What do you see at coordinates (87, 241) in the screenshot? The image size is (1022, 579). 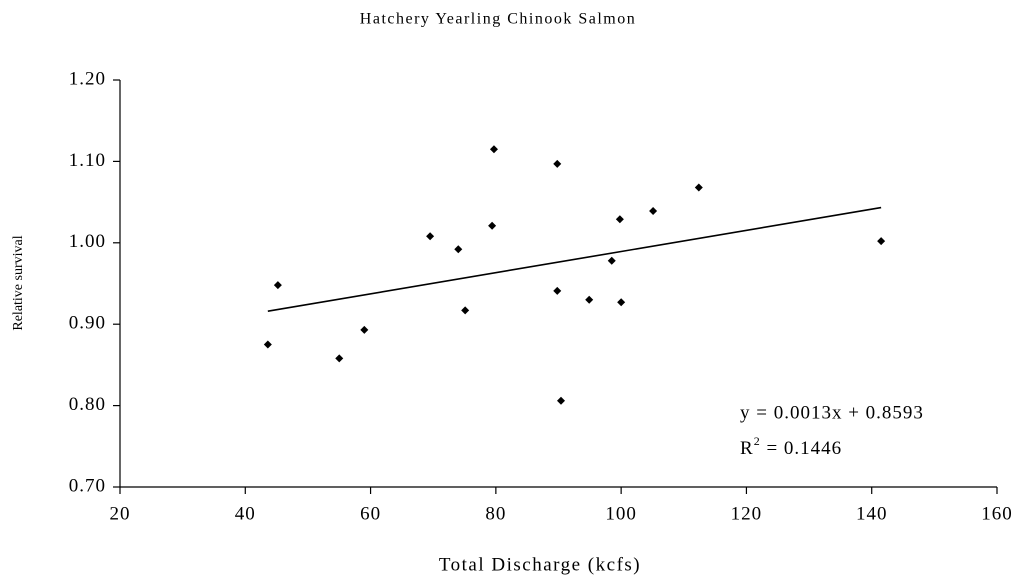 I see `y-tick-label: 1.00` at bounding box center [87, 241].